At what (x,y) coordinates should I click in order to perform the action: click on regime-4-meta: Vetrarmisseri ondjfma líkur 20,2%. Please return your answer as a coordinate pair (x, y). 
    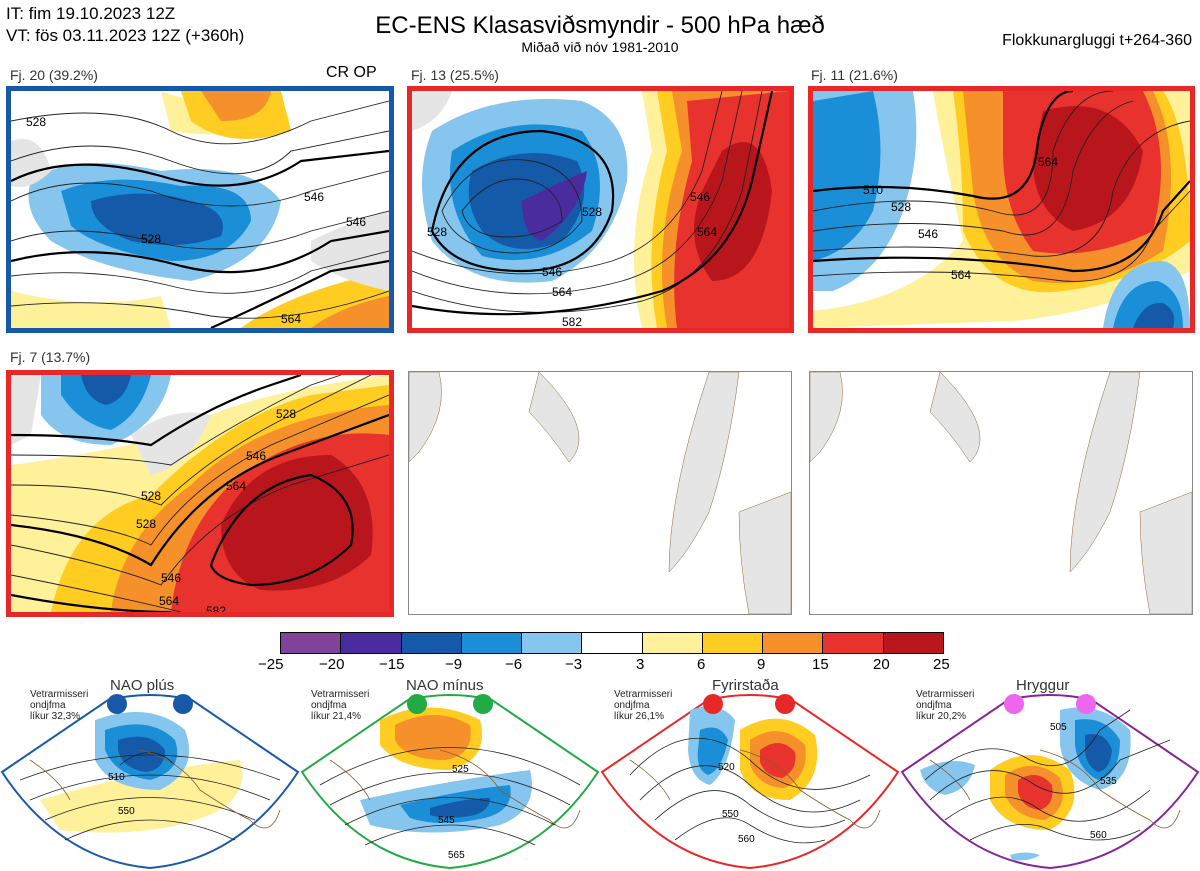
    Looking at the image, I should click on (945, 705).